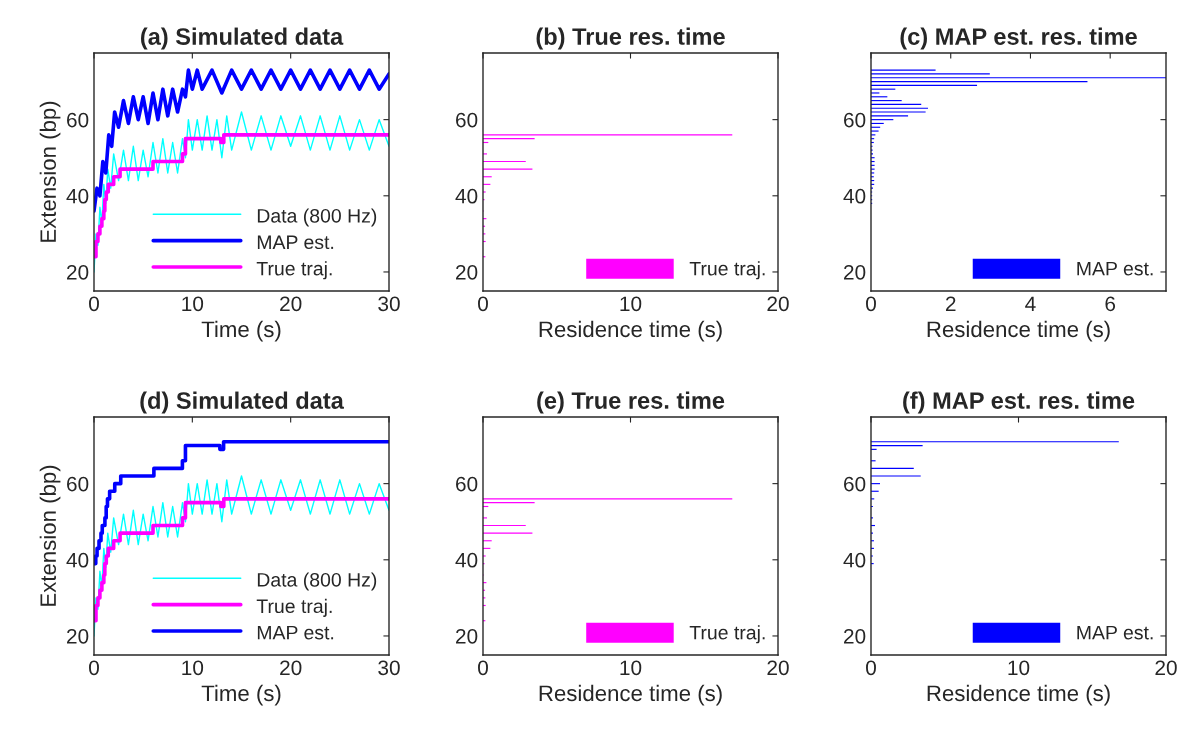 The image size is (1180, 736). Describe the element at coordinates (1030, 303) in the screenshot. I see `x-tick-label: 4` at that location.